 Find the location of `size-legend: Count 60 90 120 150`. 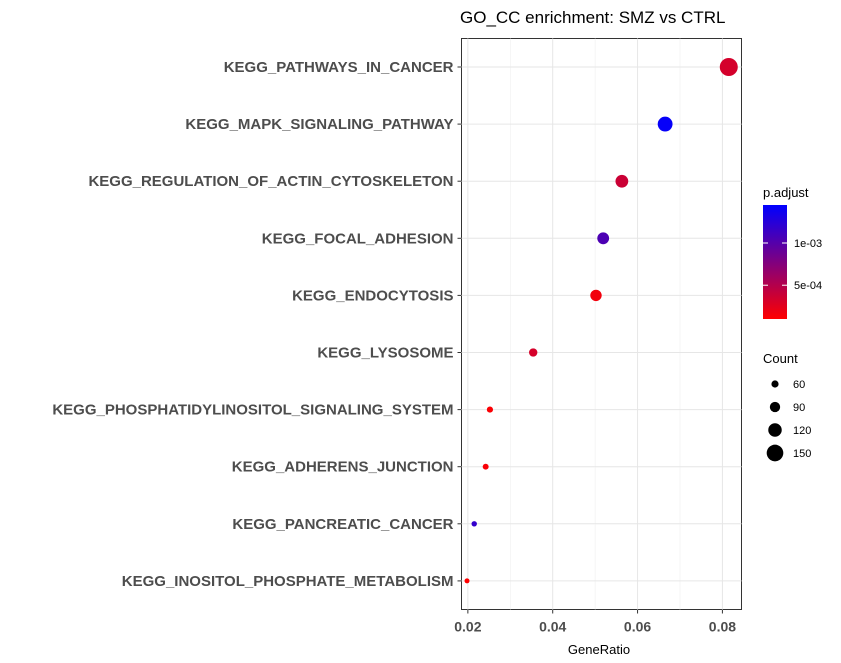

size-legend: Count 60 90 120 150 is located at coordinates (787, 406).